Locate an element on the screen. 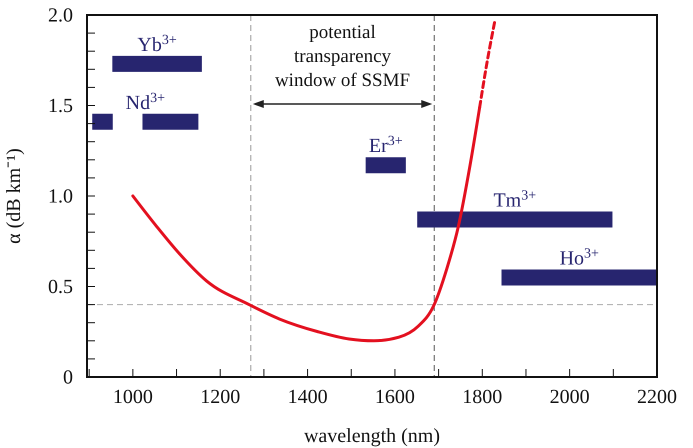 The width and height of the screenshot is (693, 448). x-tick-label: 2000 is located at coordinates (570, 397).